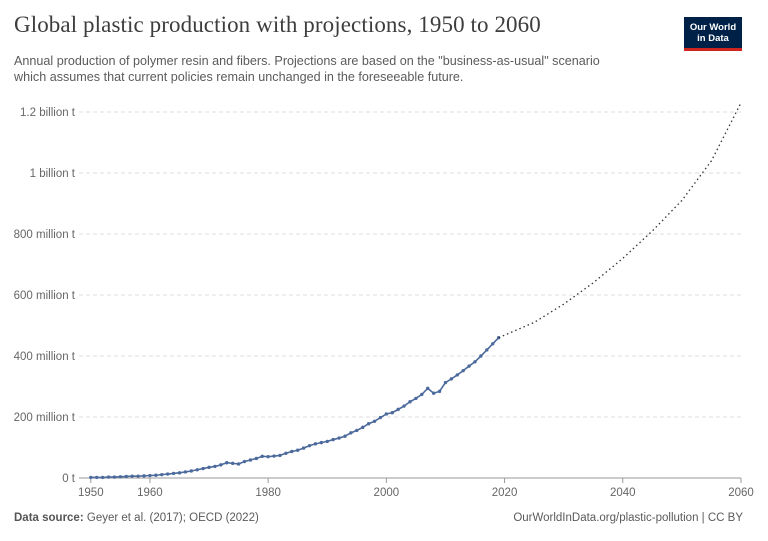 This screenshot has width=768, height=541. Describe the element at coordinates (45, 418) in the screenshot. I see `y-tick-label: 200 million t` at that location.